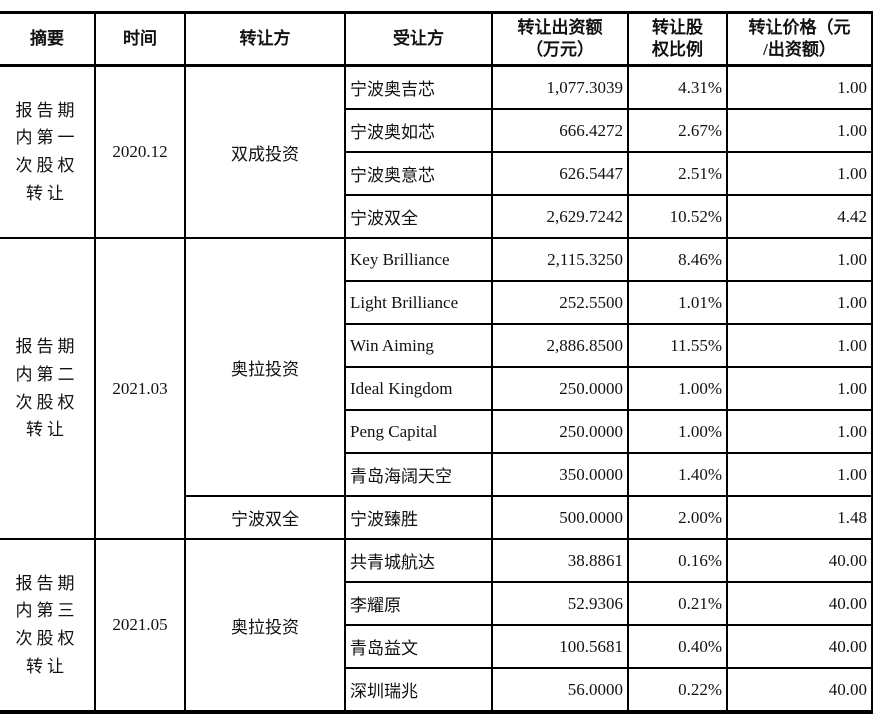  What do you see at coordinates (419, 388) in the screenshot?
I see `cell-transferee: Ideal Kingdom` at bounding box center [419, 388].